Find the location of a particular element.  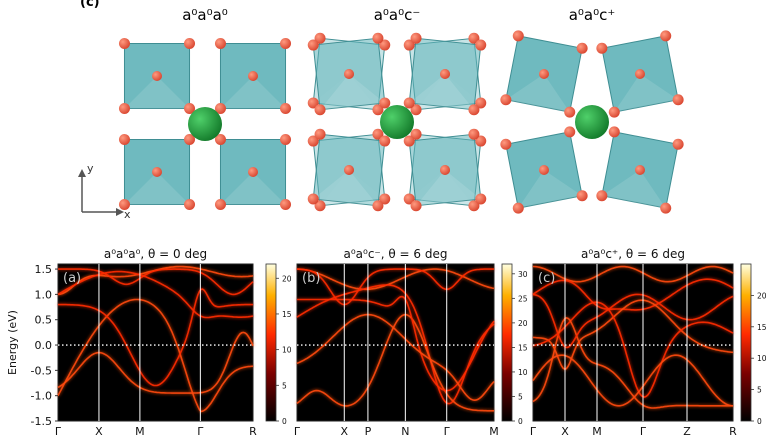

panel-label: (b) is located at coordinates (311, 278).